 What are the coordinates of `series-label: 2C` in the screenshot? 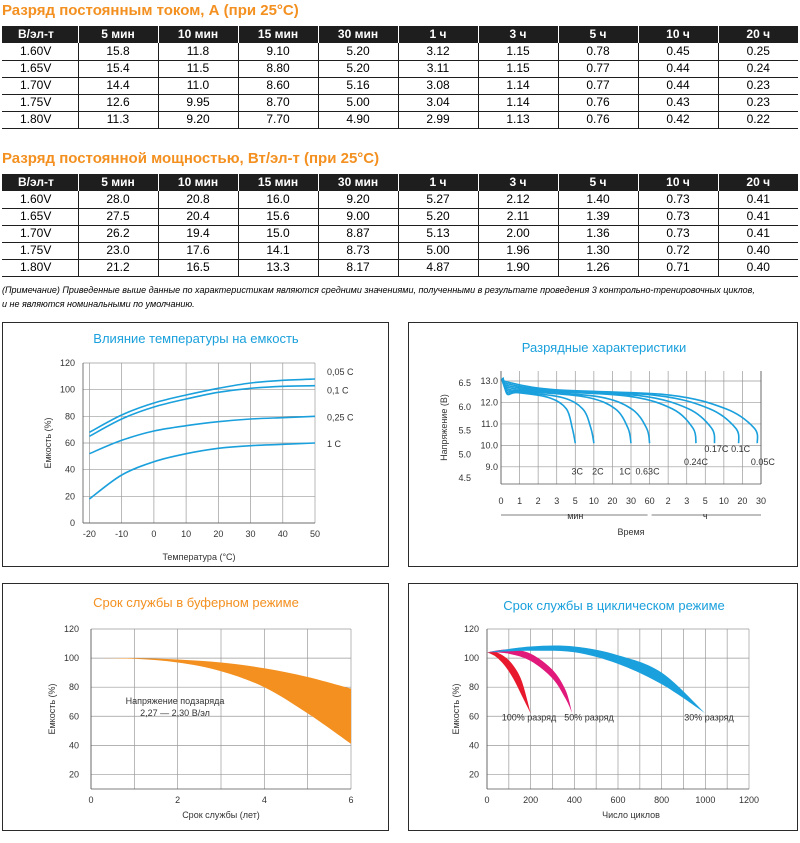 It's located at (598, 472).